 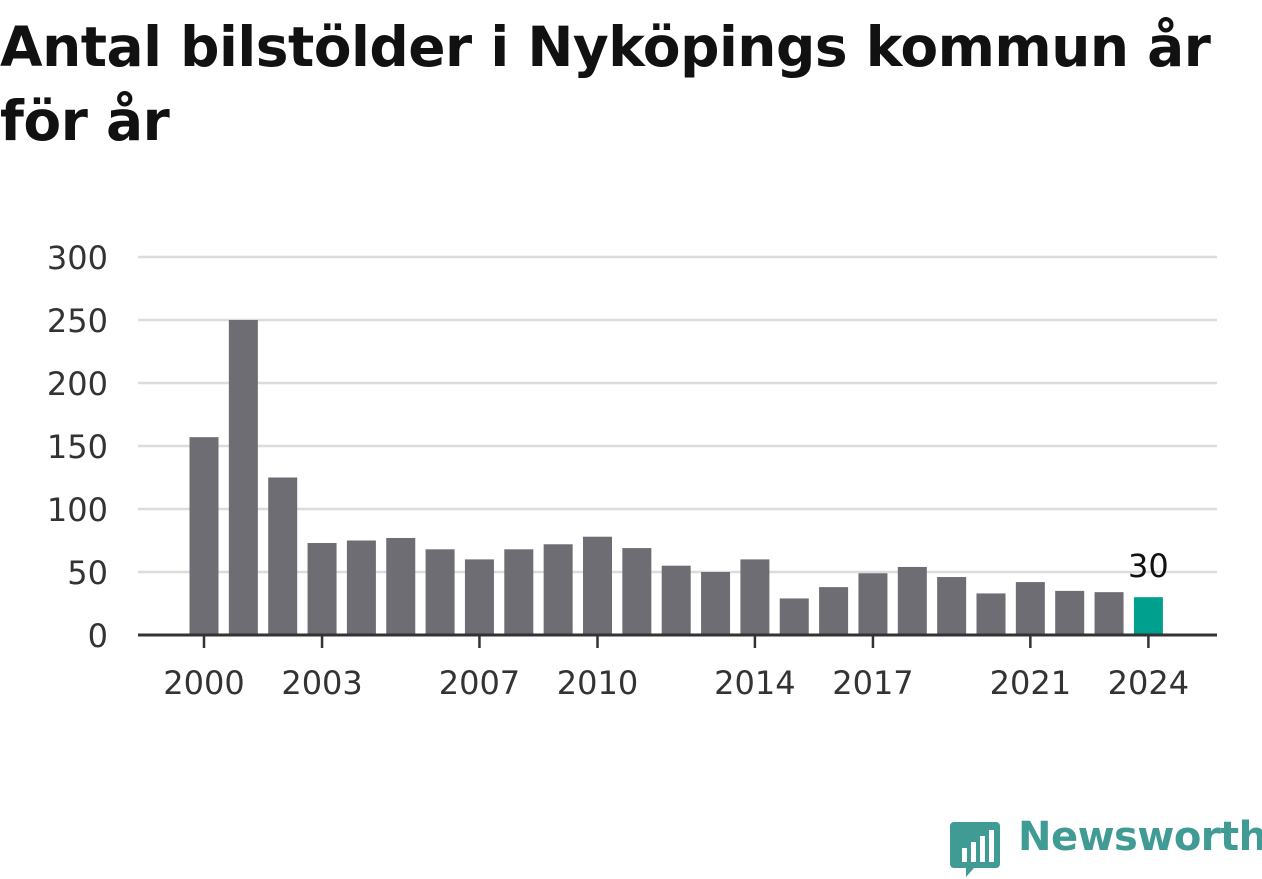 I want to click on x-tick-label-2017: 2017, so click(x=872, y=683).